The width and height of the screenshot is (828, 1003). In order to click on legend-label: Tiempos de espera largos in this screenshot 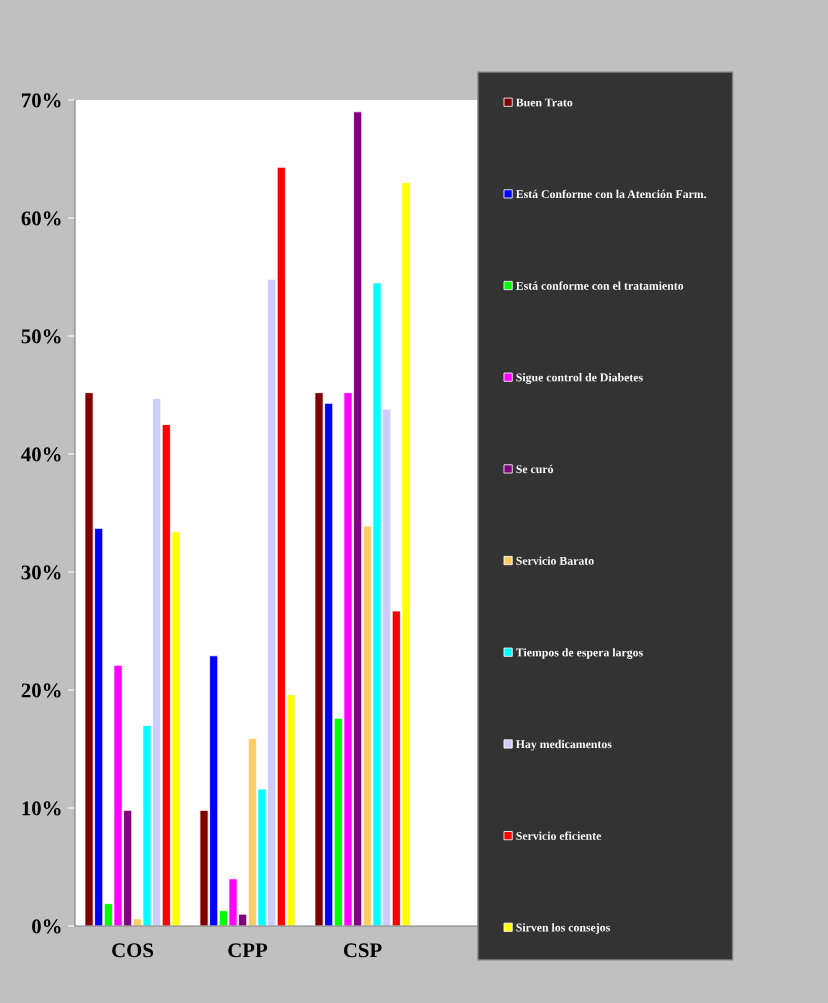, I will do `click(579, 653)`.